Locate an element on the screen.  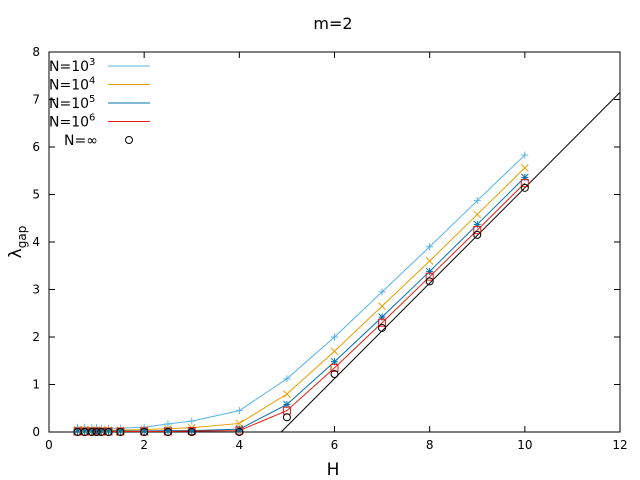
chart-title: m=2 is located at coordinates (332, 23).